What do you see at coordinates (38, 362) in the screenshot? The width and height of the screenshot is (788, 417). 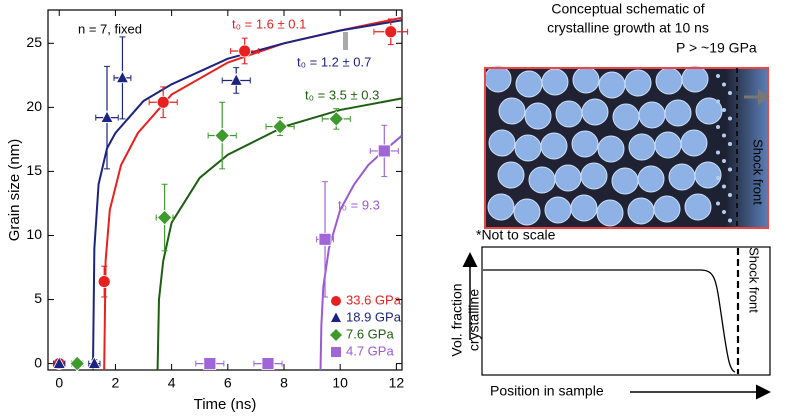 I see `y-tick-label: 0` at bounding box center [38, 362].